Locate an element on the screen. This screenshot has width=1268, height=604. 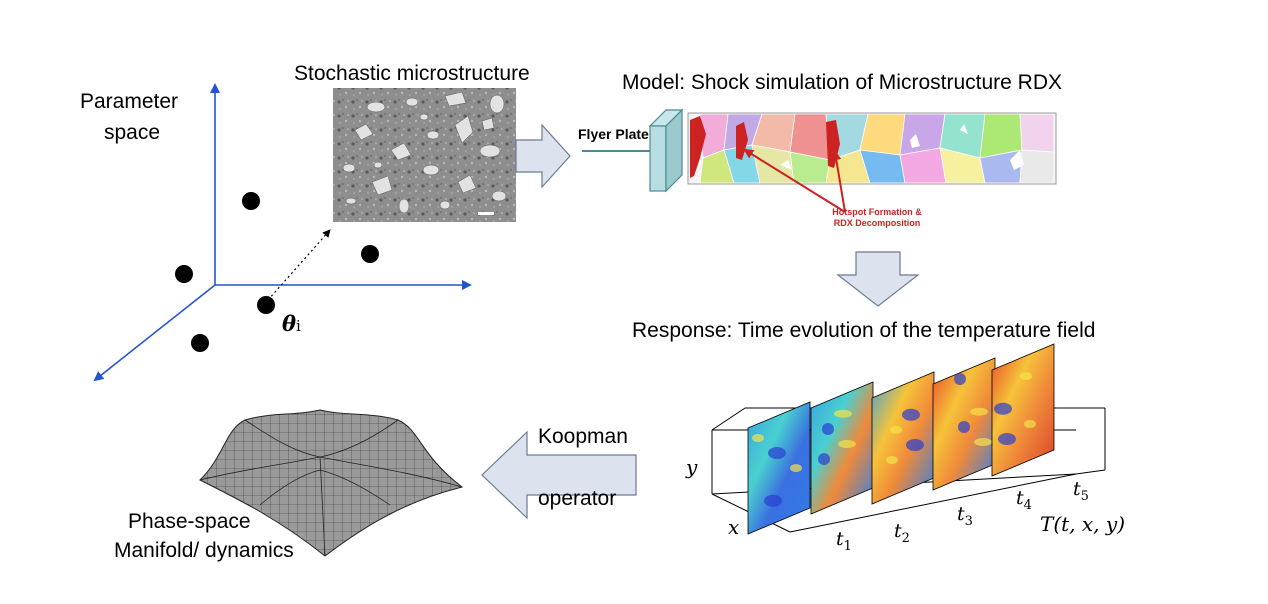
time-label-5: t5 is located at coordinates (1081, 491).